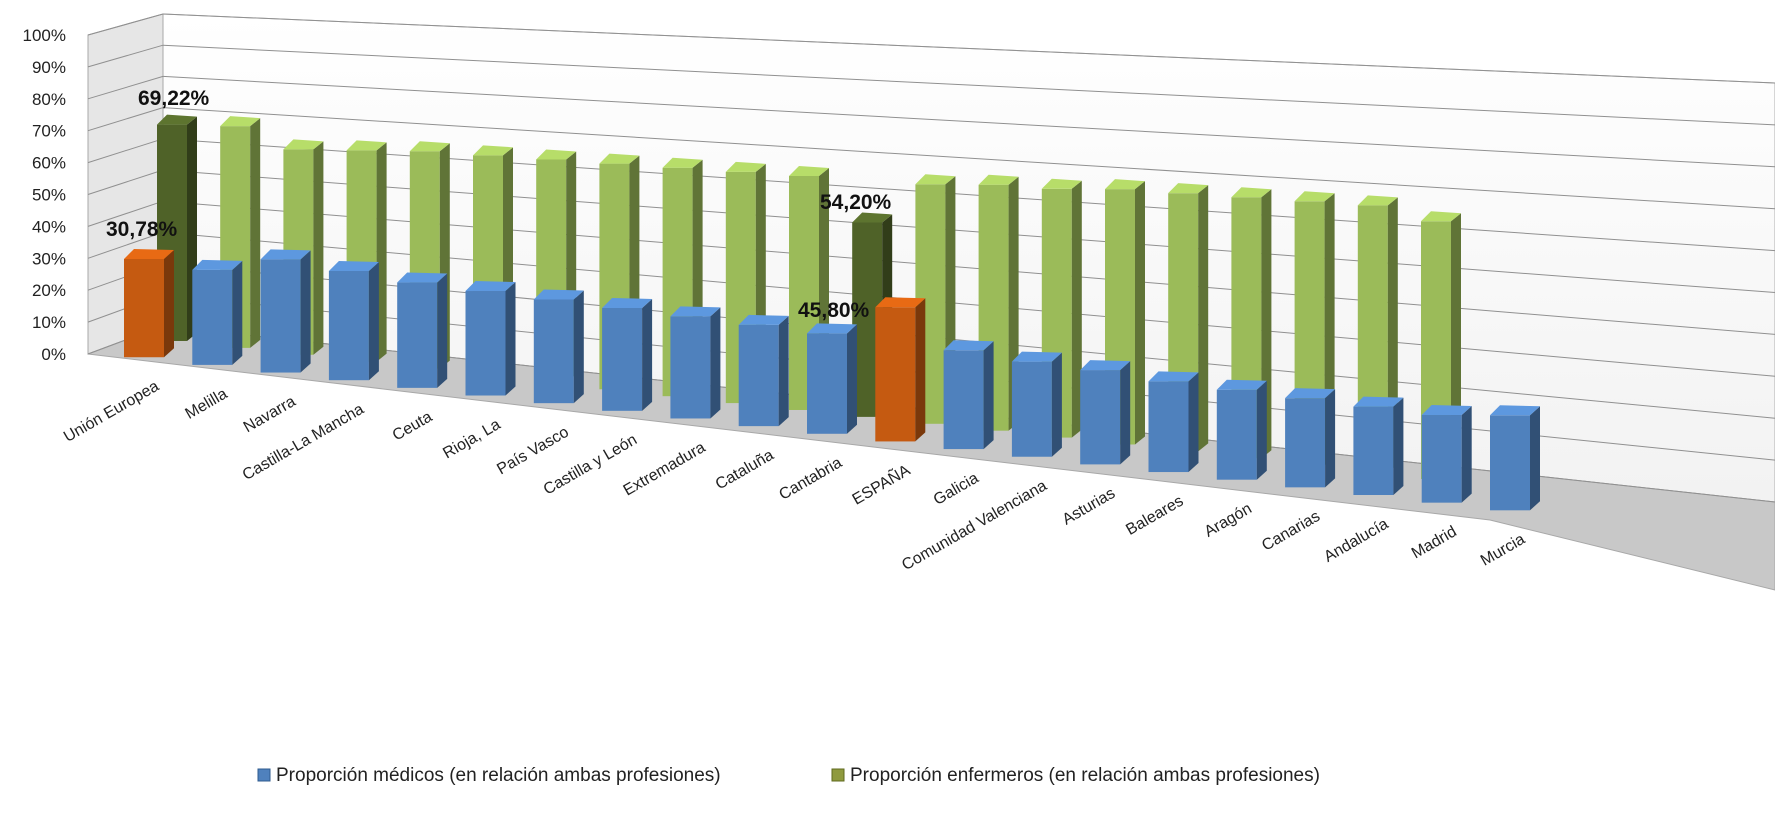 The image size is (1775, 819). What do you see at coordinates (49, 290) in the screenshot?
I see `y-tick-label: 20%` at bounding box center [49, 290].